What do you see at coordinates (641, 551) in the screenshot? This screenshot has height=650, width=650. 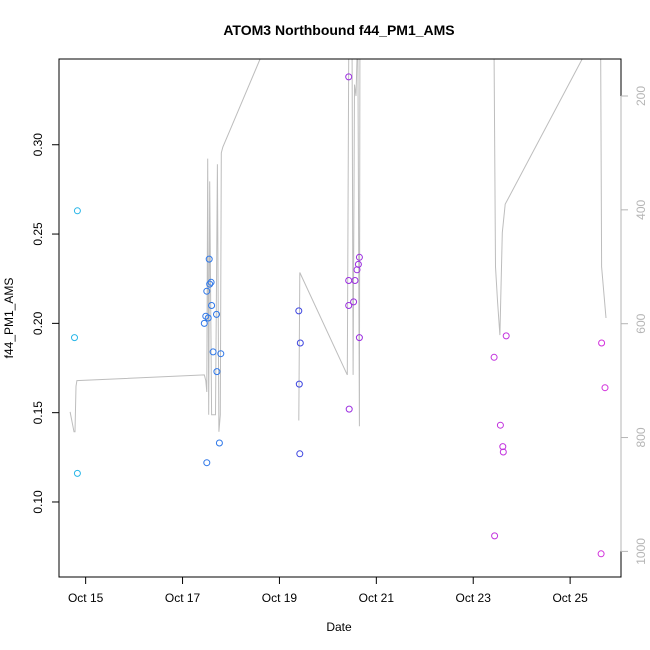 I see `right-tick-label: 1000` at bounding box center [641, 551].